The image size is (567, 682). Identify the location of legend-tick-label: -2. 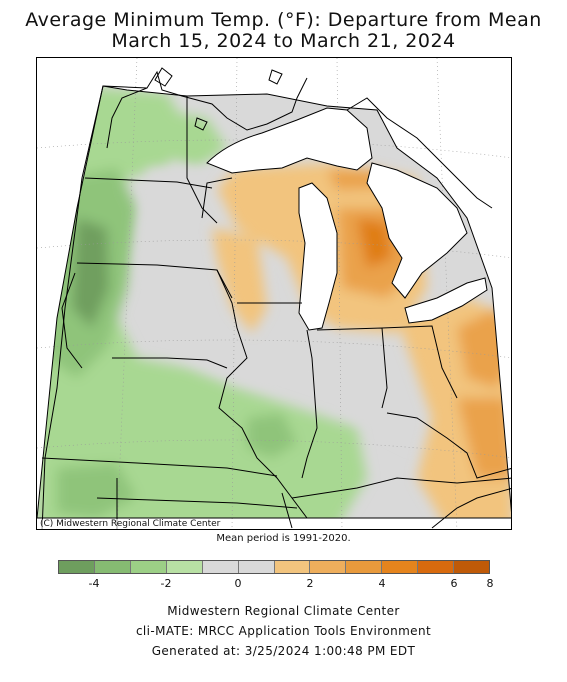
(166, 583).